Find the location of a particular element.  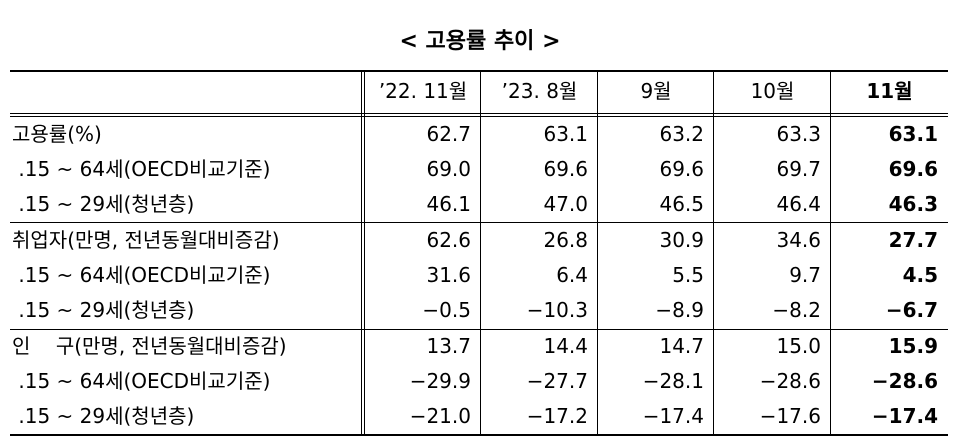

cell: −10.3 is located at coordinates (557, 310).